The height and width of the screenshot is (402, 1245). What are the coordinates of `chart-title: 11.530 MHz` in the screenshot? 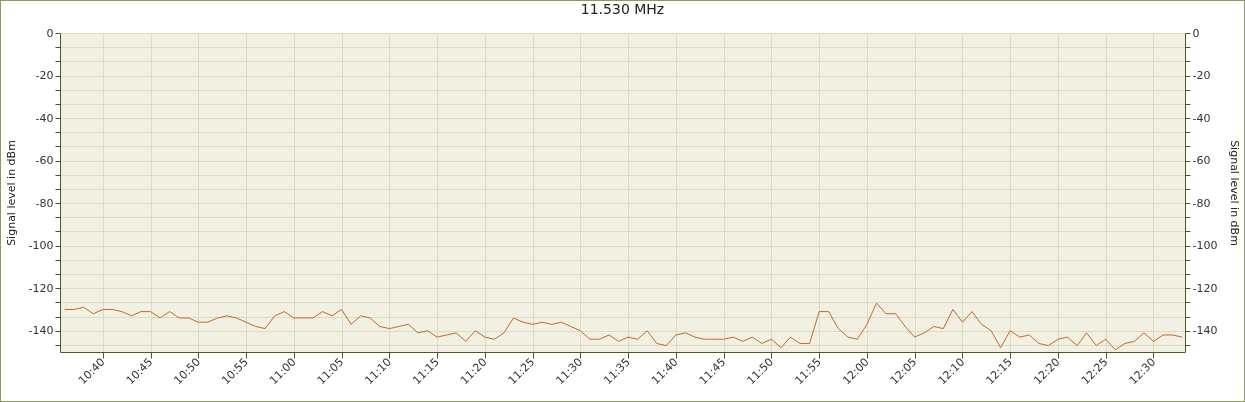 It's located at (622, 9).